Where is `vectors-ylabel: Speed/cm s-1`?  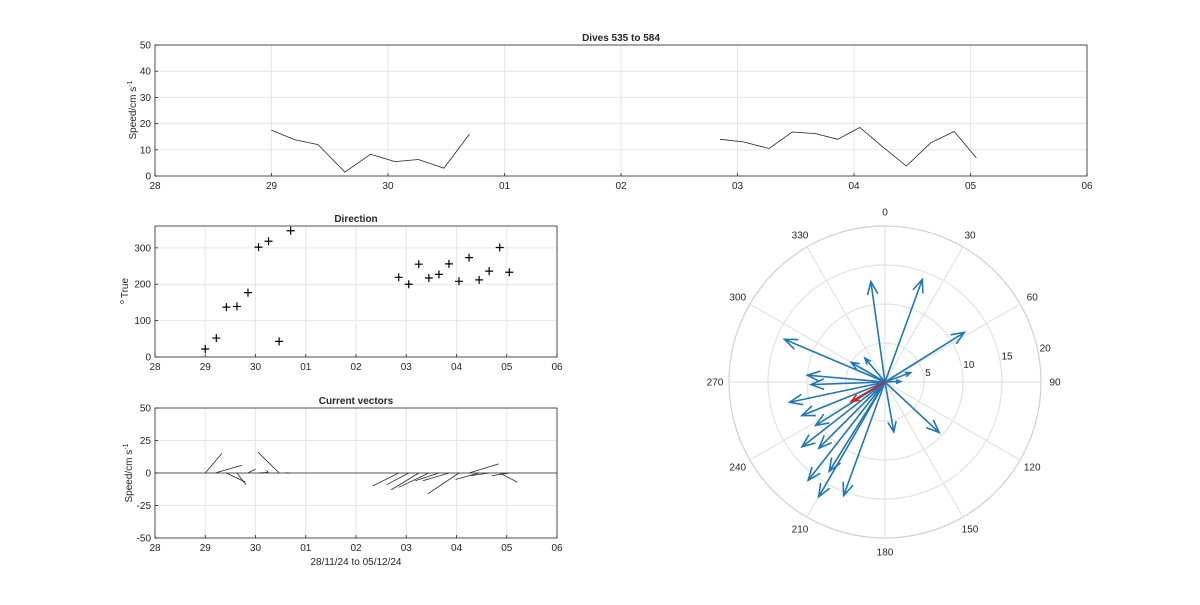 vectors-ylabel: Speed/cm s-1 is located at coordinates (129, 472).